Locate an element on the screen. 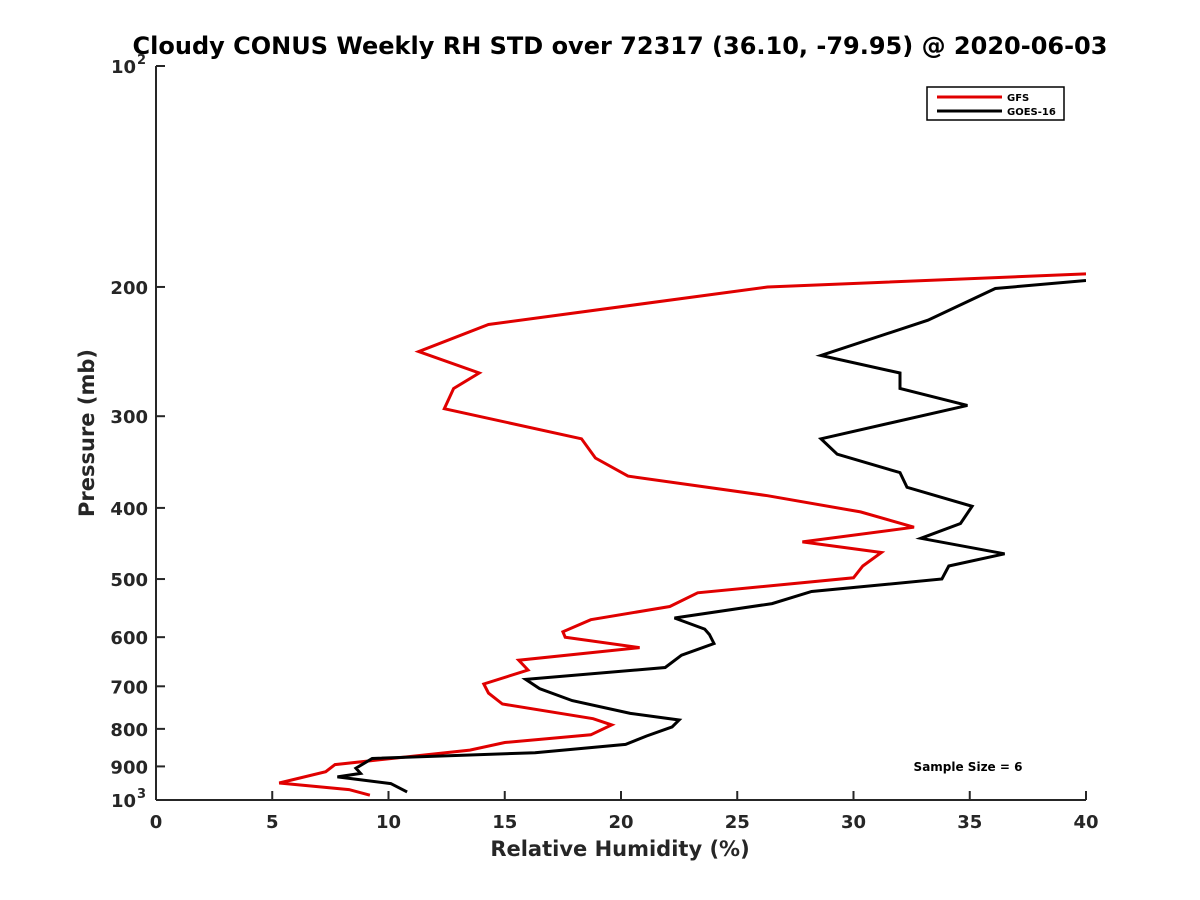 The height and width of the screenshot is (900, 1200). x-axis-label: Relative Humidity (%) is located at coordinates (619, 849).